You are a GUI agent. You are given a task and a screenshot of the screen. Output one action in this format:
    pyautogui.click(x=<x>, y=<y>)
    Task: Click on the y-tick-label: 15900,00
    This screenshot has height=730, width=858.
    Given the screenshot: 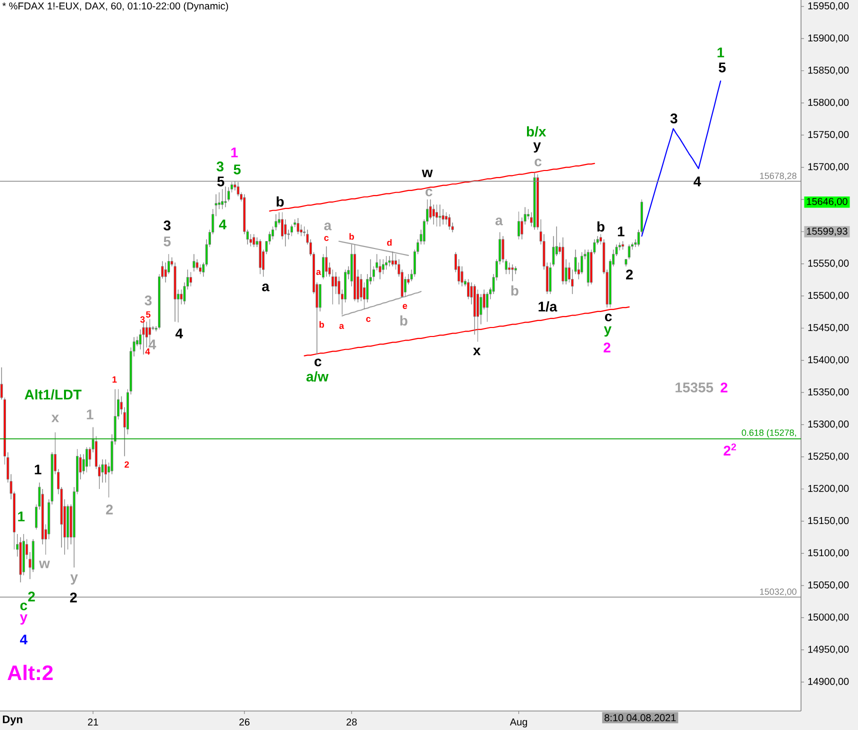 What is the action you would take?
    pyautogui.click(x=828, y=38)
    